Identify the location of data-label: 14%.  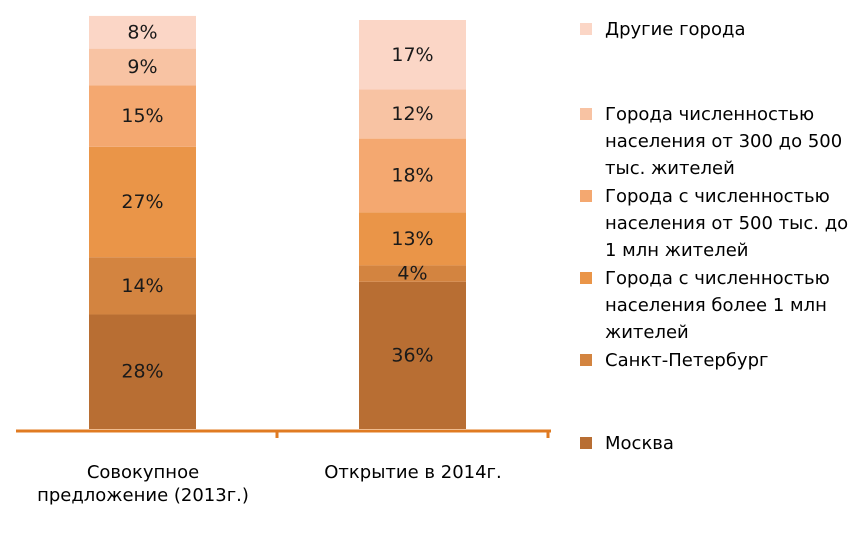
(142, 286).